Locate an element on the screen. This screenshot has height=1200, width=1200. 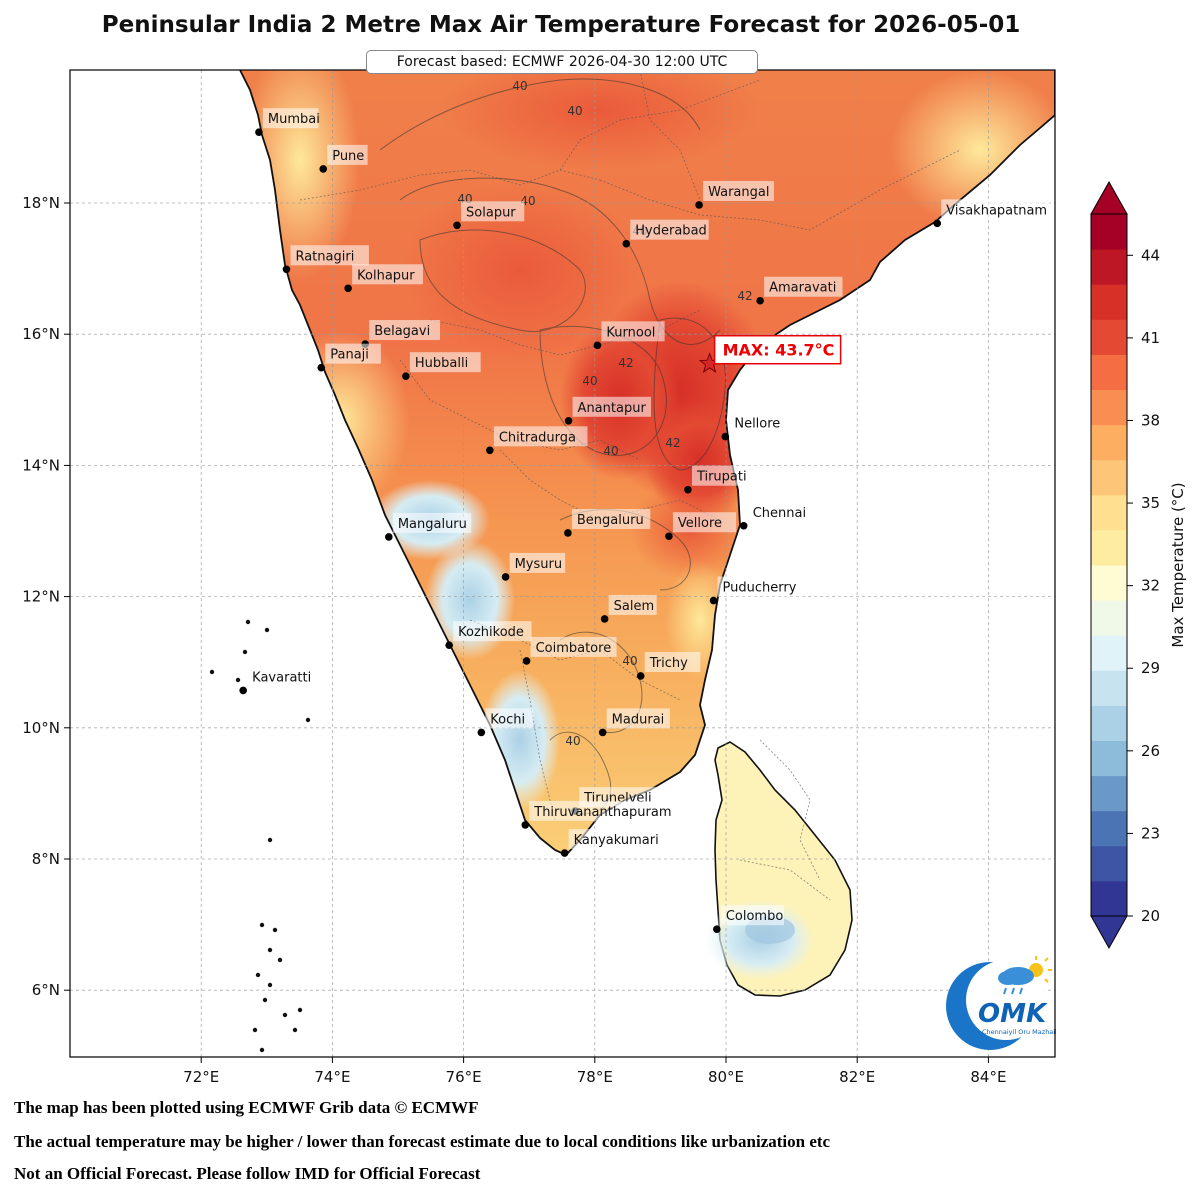
y-axis-ticks: 18°N 16°N 14°N 12°N 10°N 8°N 6°N is located at coordinates (46, 596).